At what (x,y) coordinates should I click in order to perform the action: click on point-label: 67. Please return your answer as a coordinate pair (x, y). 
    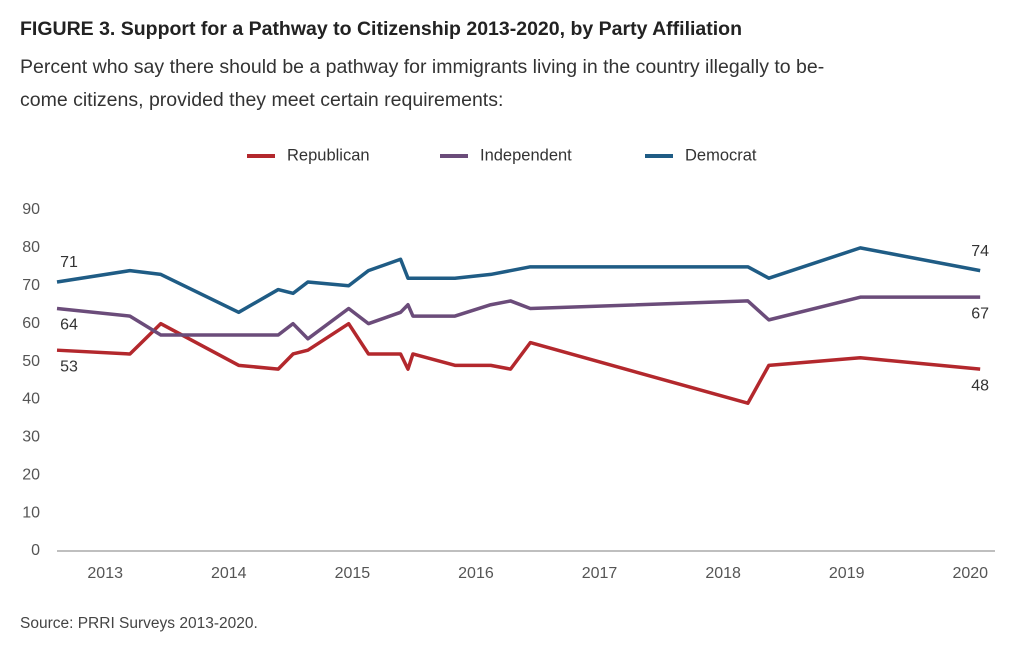
    Looking at the image, I should click on (980, 313).